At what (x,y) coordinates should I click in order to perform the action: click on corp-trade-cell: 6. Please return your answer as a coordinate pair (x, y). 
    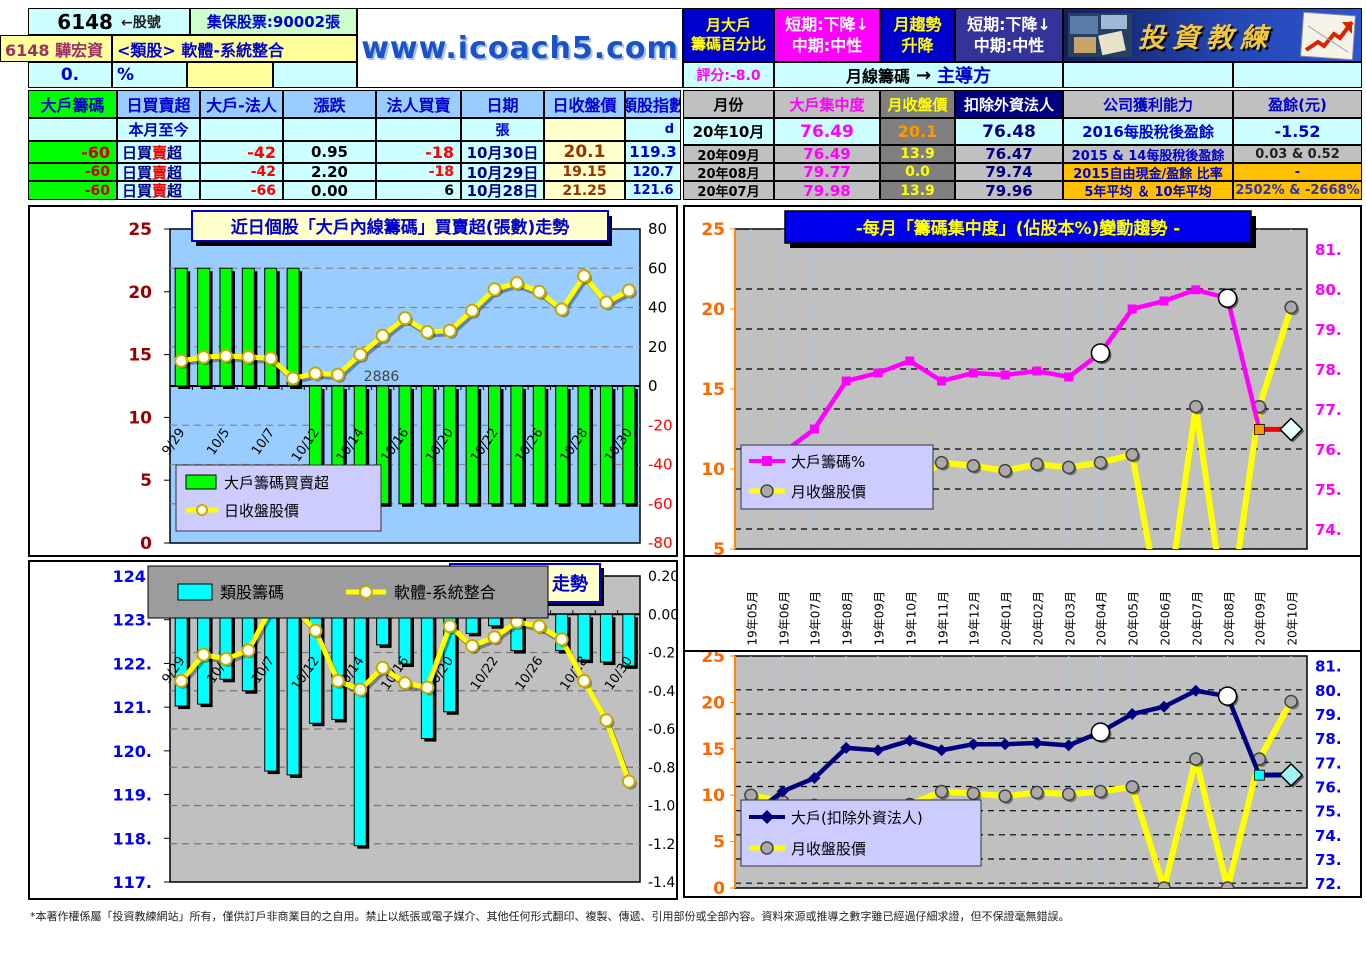
    Looking at the image, I should click on (418, 190).